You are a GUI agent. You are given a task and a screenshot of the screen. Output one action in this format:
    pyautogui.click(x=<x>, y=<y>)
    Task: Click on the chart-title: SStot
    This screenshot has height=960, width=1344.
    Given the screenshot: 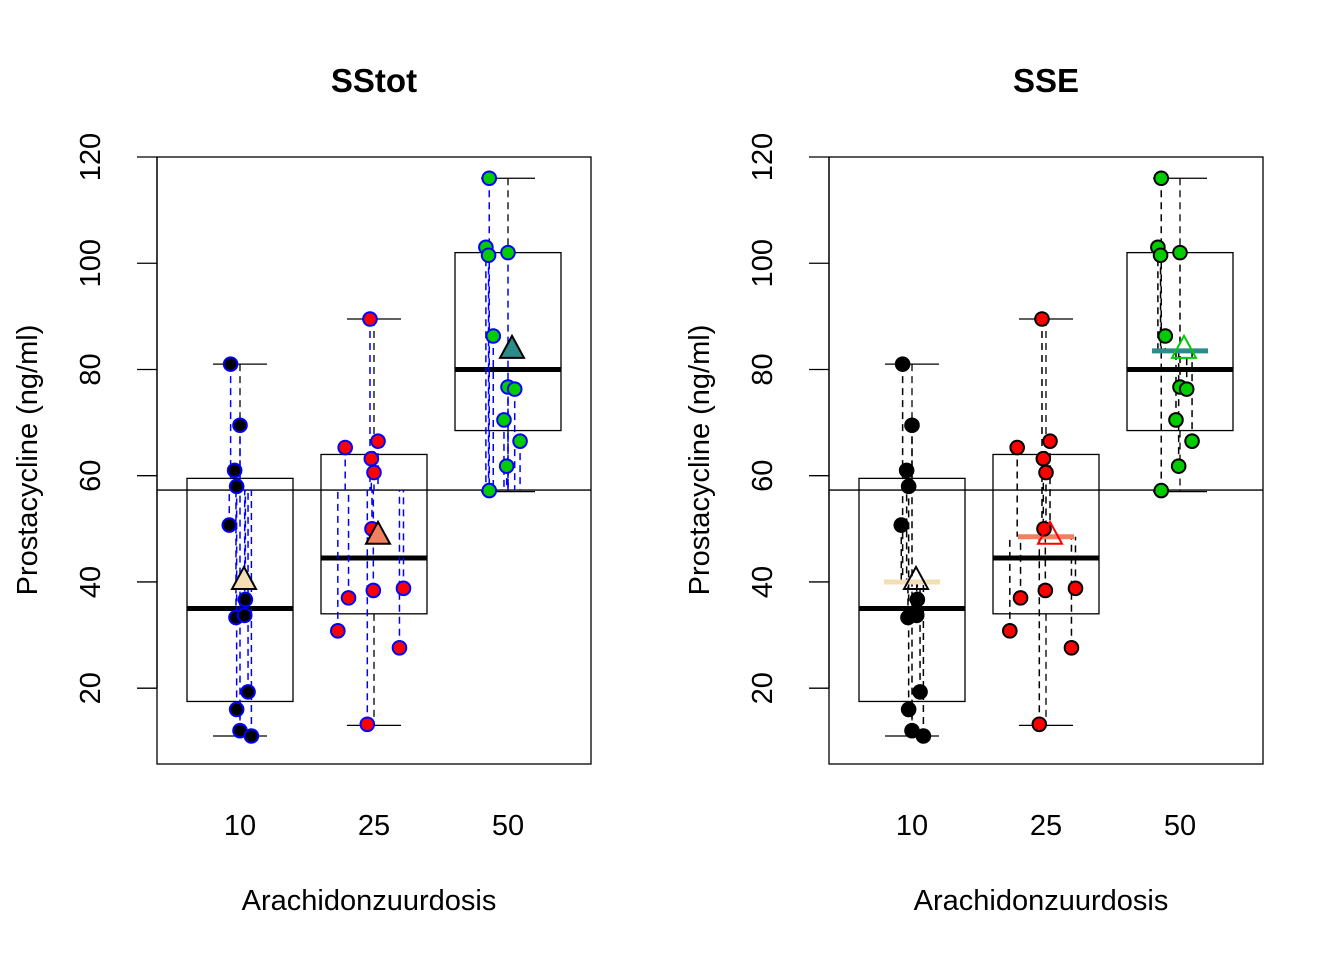 What is the action you would take?
    pyautogui.click(x=374, y=80)
    